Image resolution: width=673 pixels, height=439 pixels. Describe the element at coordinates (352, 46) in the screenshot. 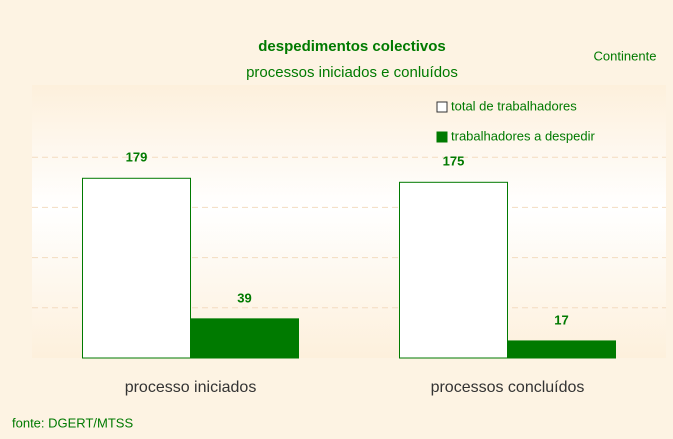

I see `chart-title: despedimentos colectivos` at that location.